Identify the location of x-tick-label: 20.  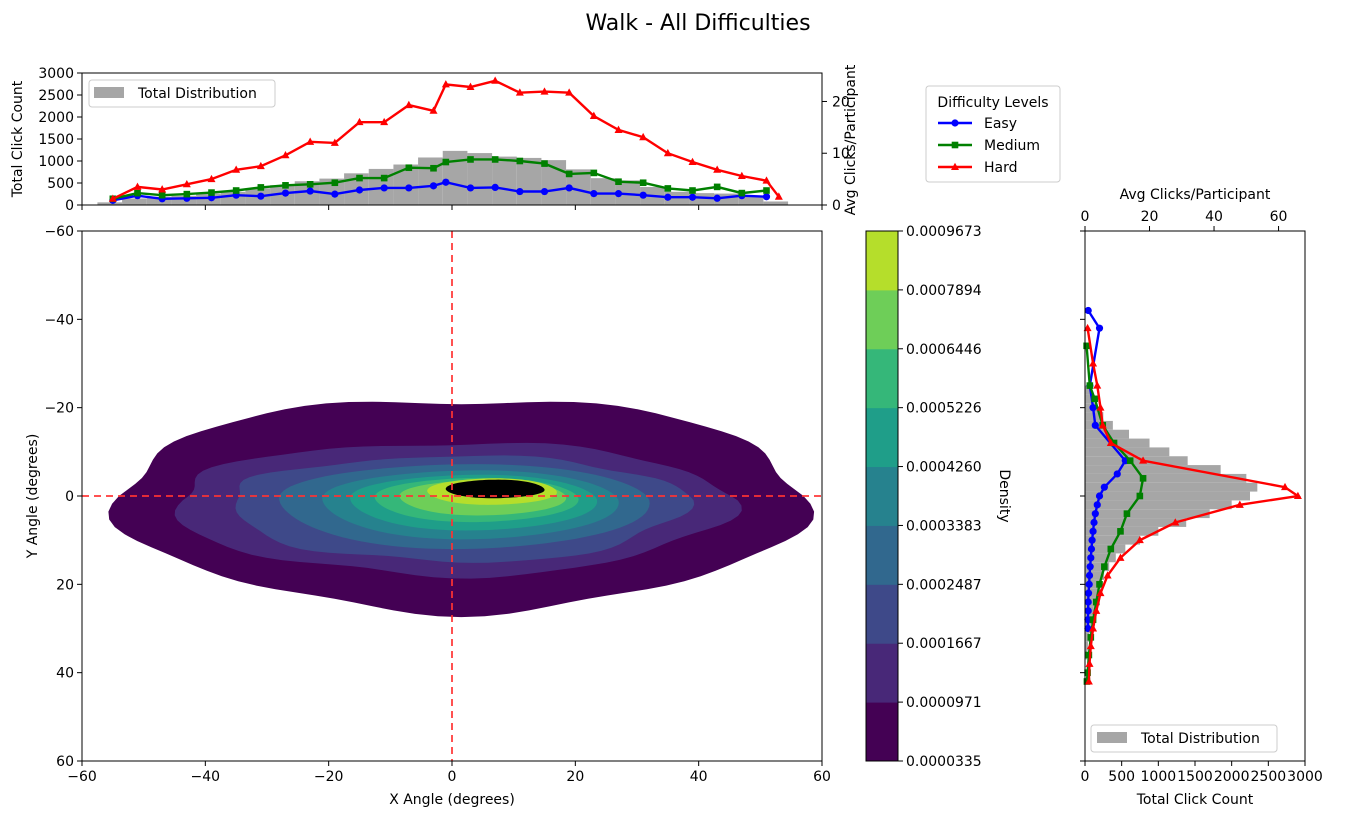
(575, 777).